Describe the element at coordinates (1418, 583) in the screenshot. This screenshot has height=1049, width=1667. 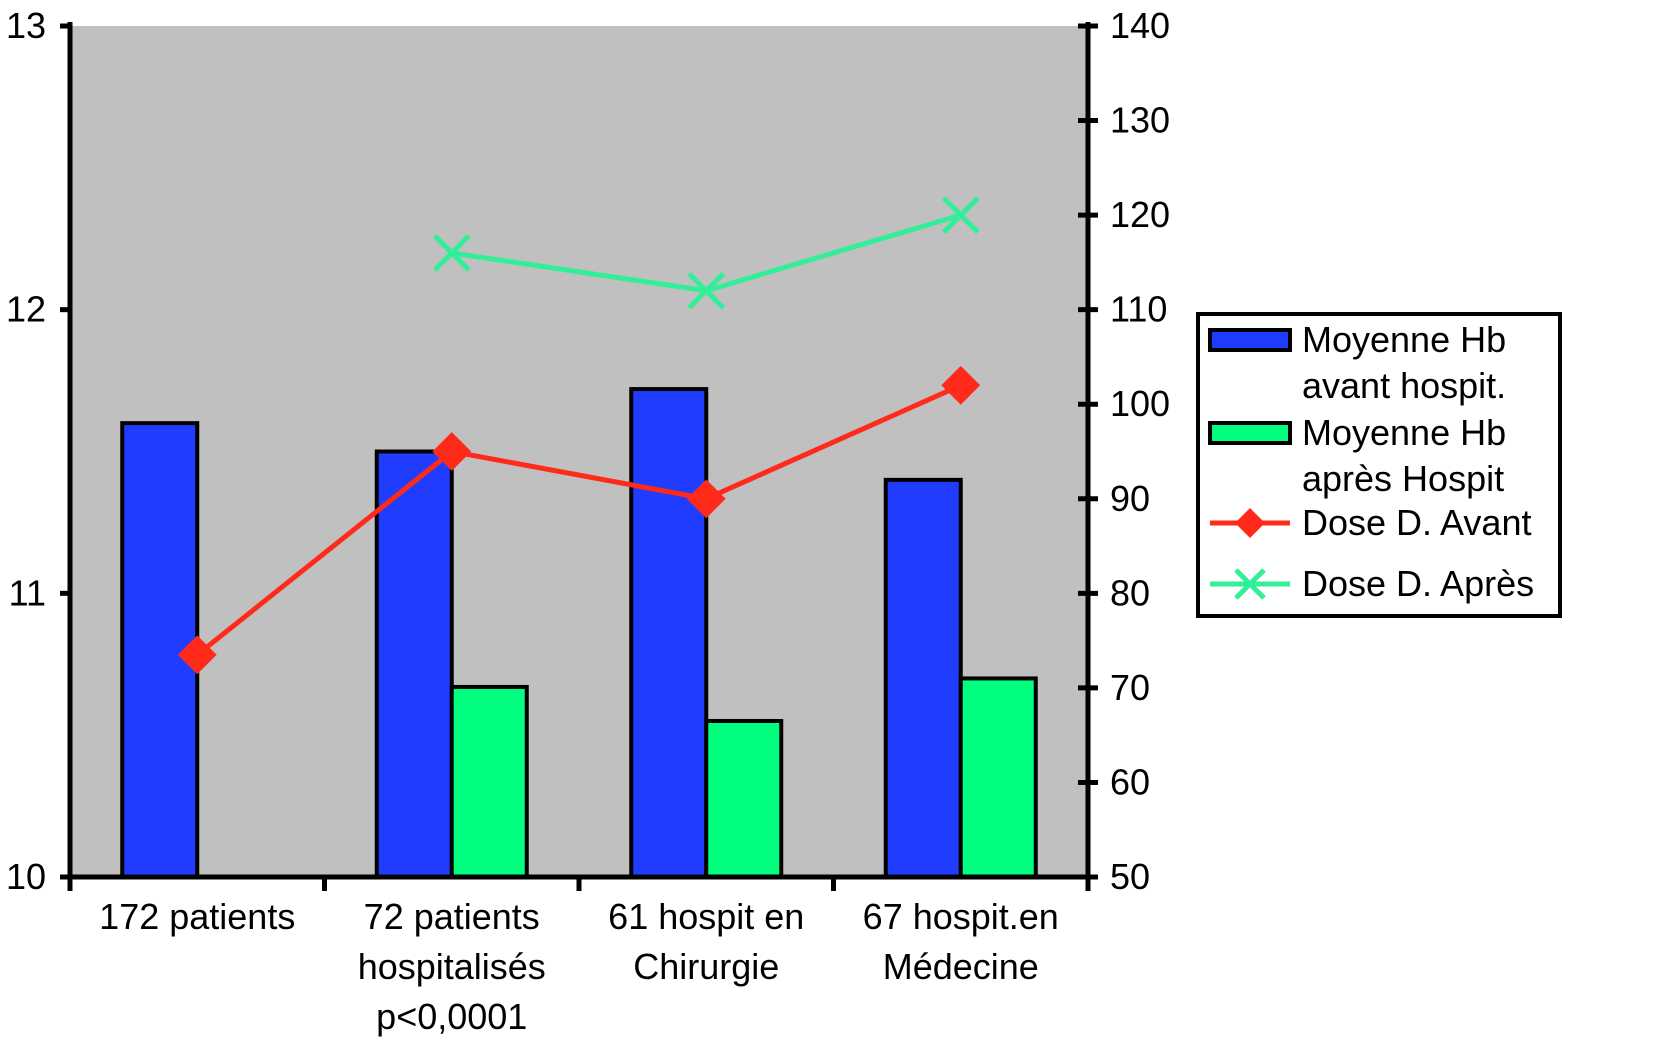
I see `legend-label-line-apres: Dose D. Après` at that location.